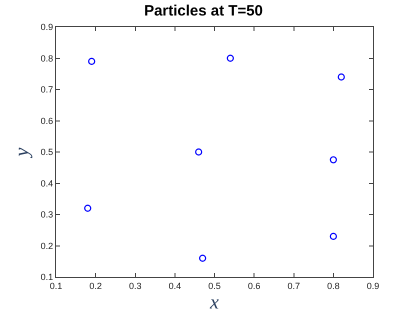 This screenshot has width=407, height=326. I want to click on y-tick-label: 0.3, so click(47, 215).